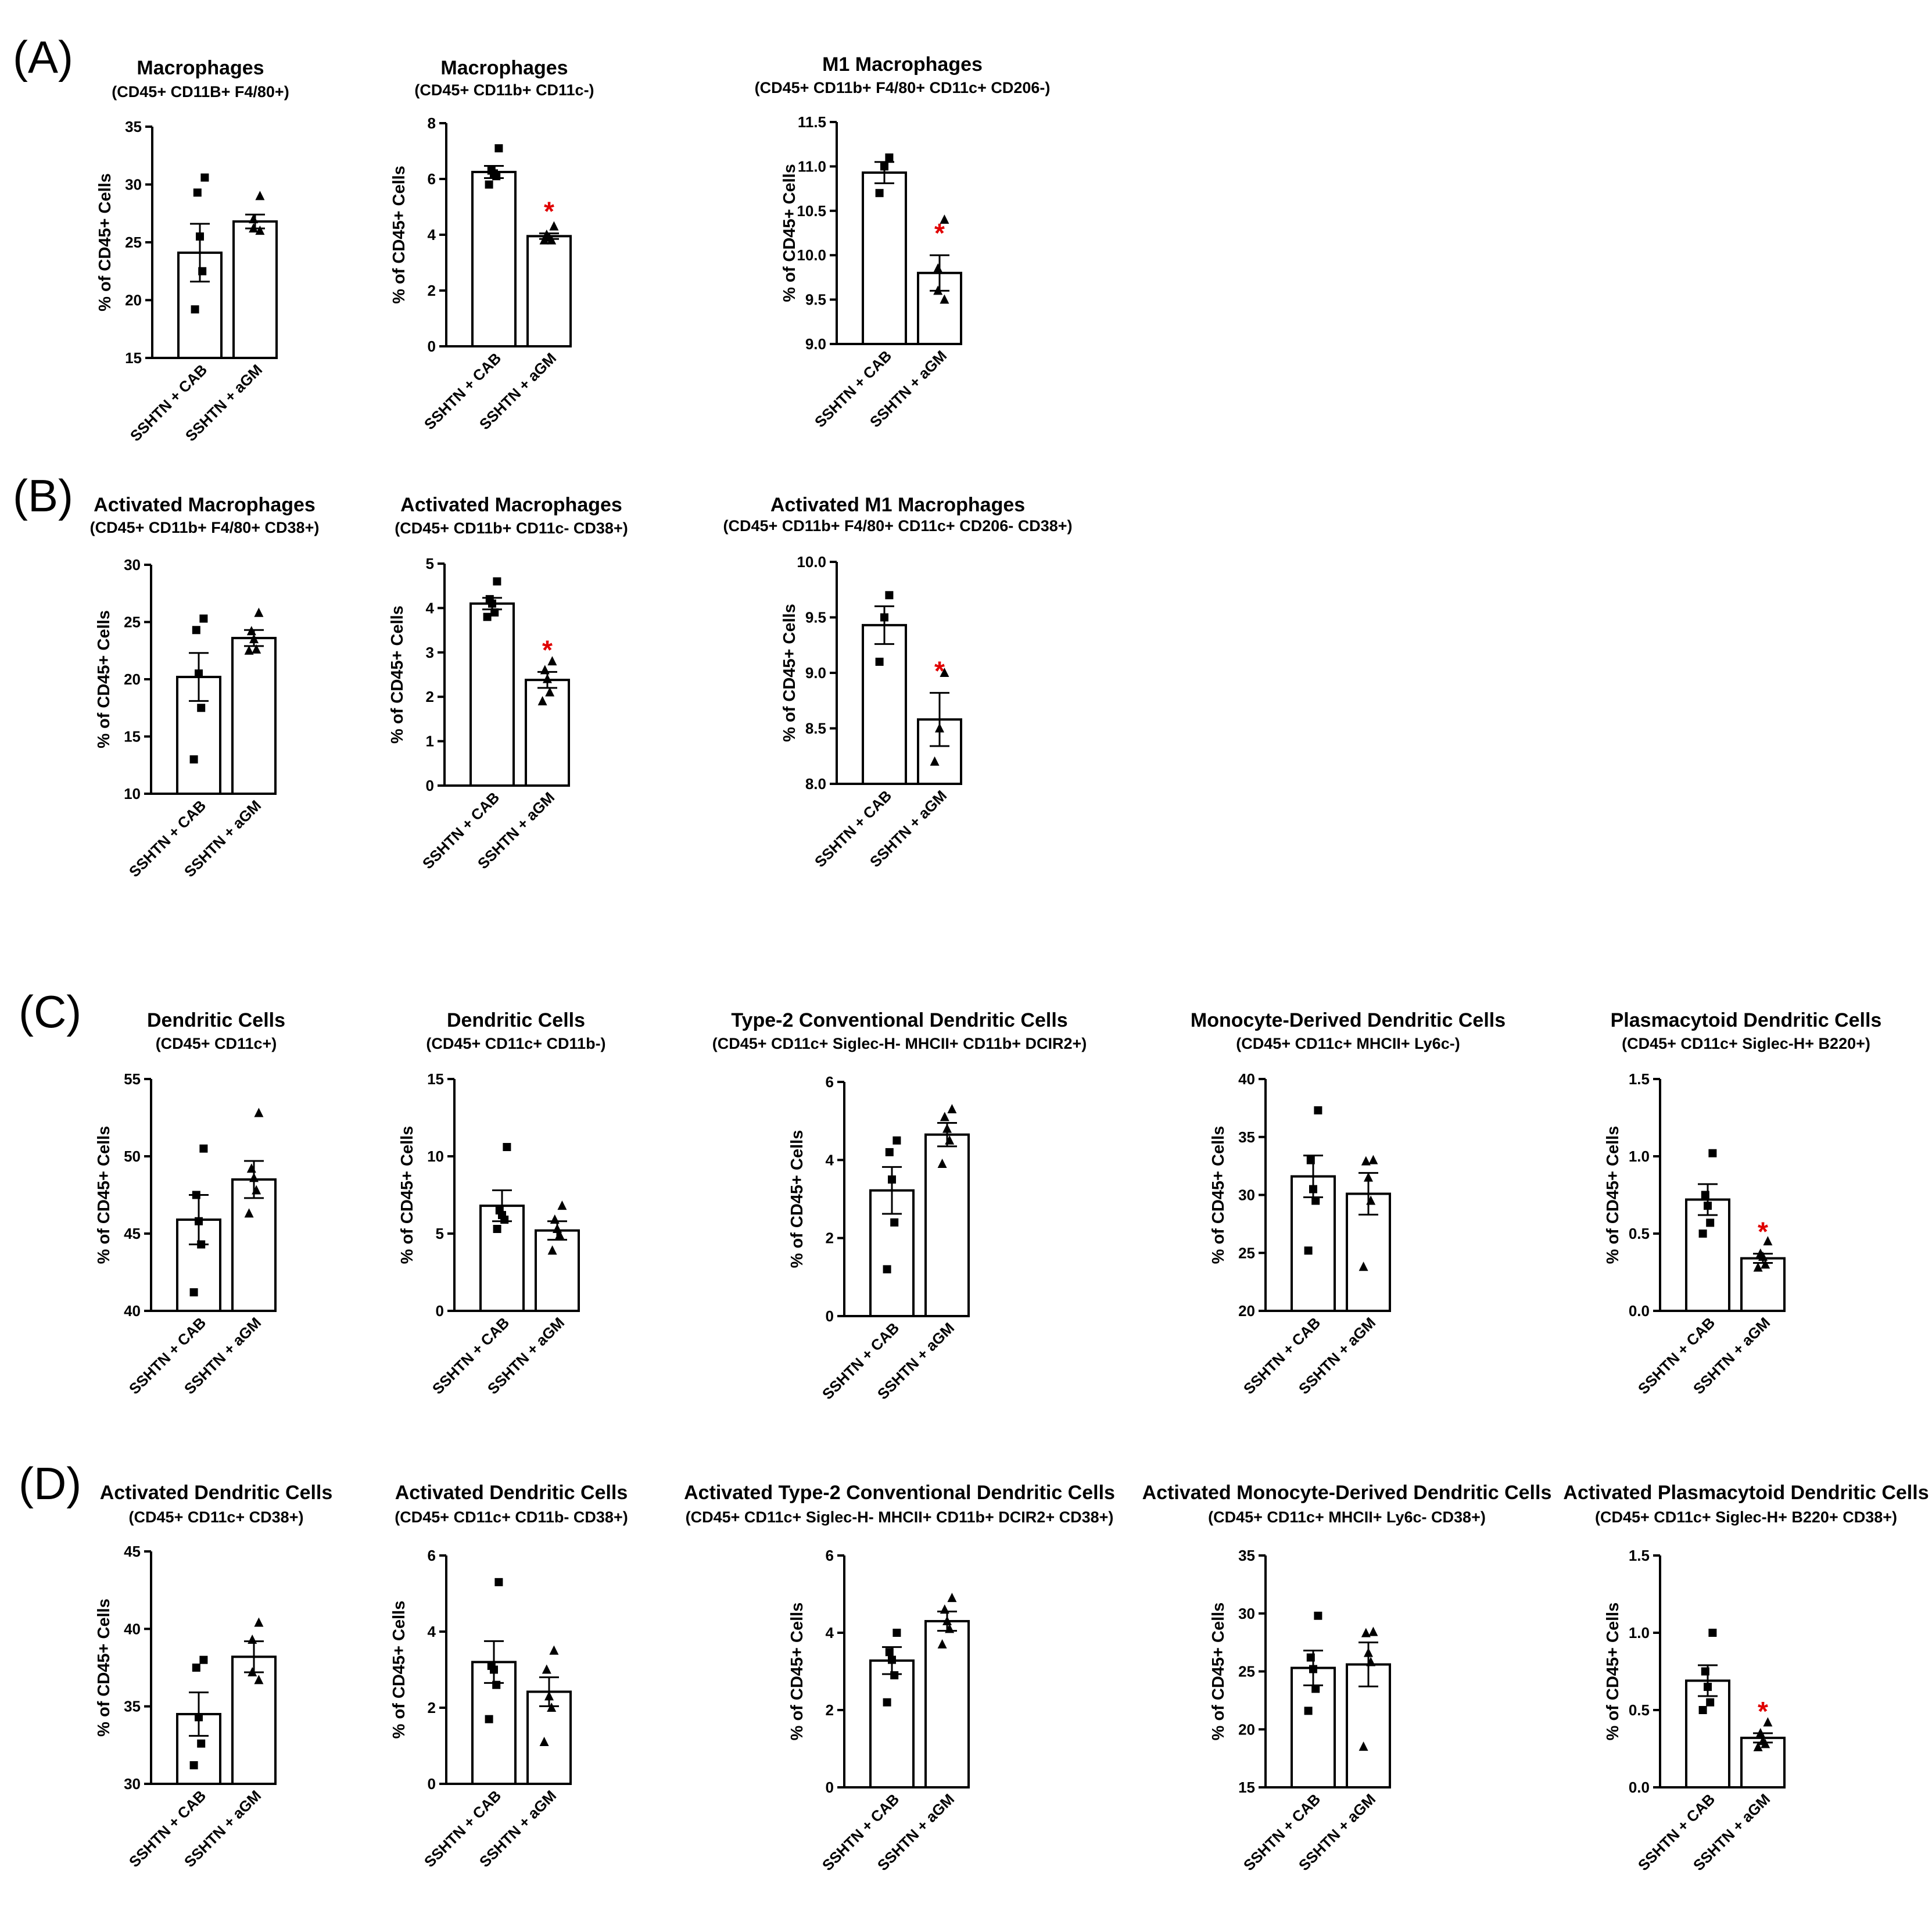 This screenshot has height=1914, width=1932. I want to click on y-tick-label: 30, so click(132, 565).